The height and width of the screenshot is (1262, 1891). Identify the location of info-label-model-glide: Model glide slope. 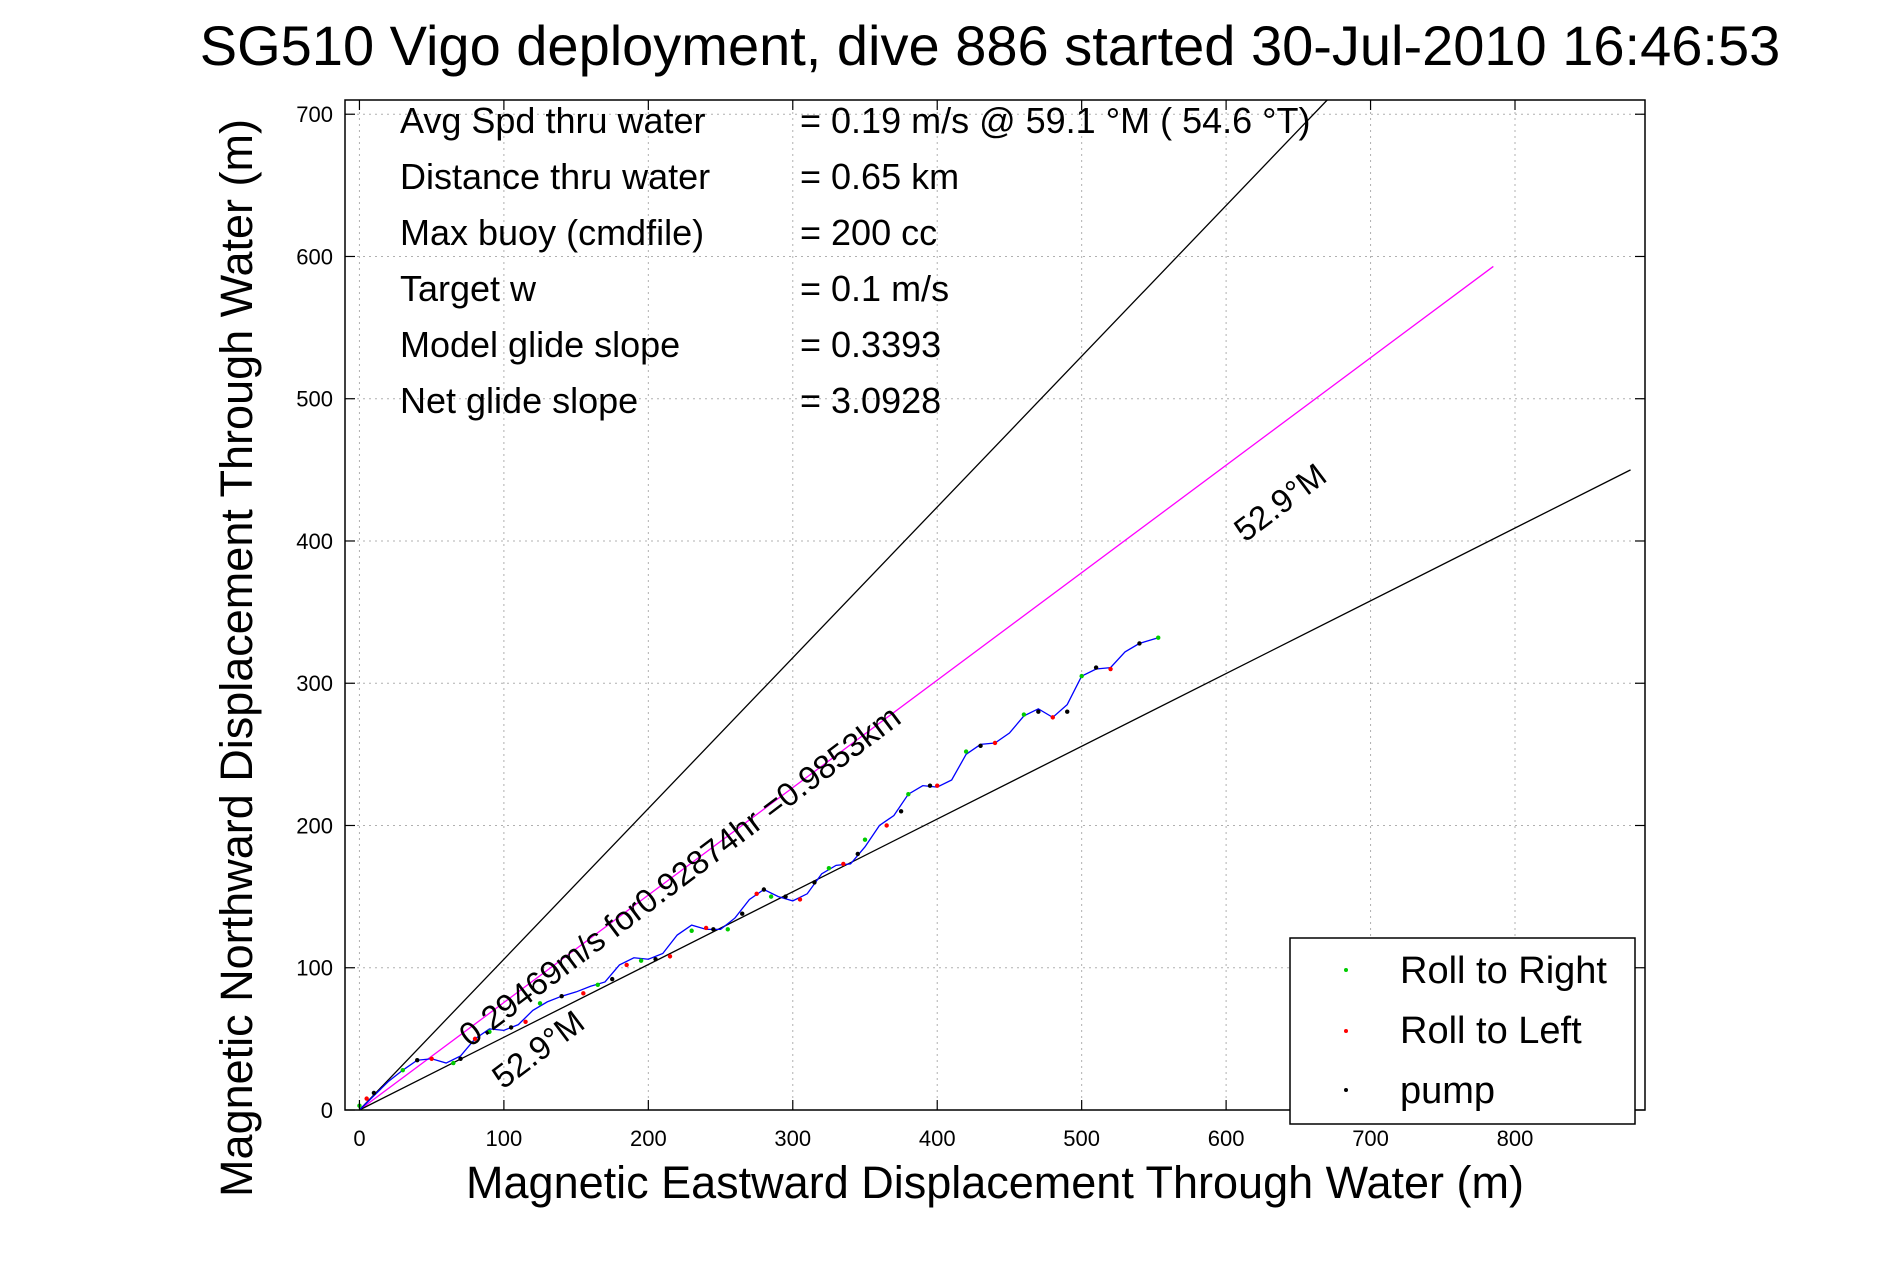
(540, 344).